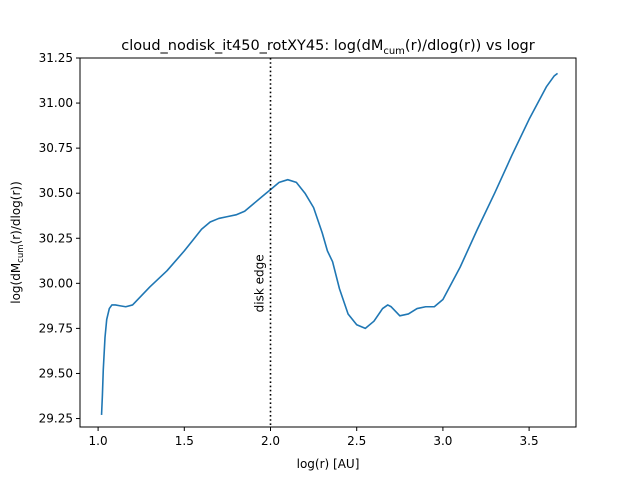 This screenshot has height=480, width=640. I want to click on y-tick-label: 30.75, so click(56, 148).